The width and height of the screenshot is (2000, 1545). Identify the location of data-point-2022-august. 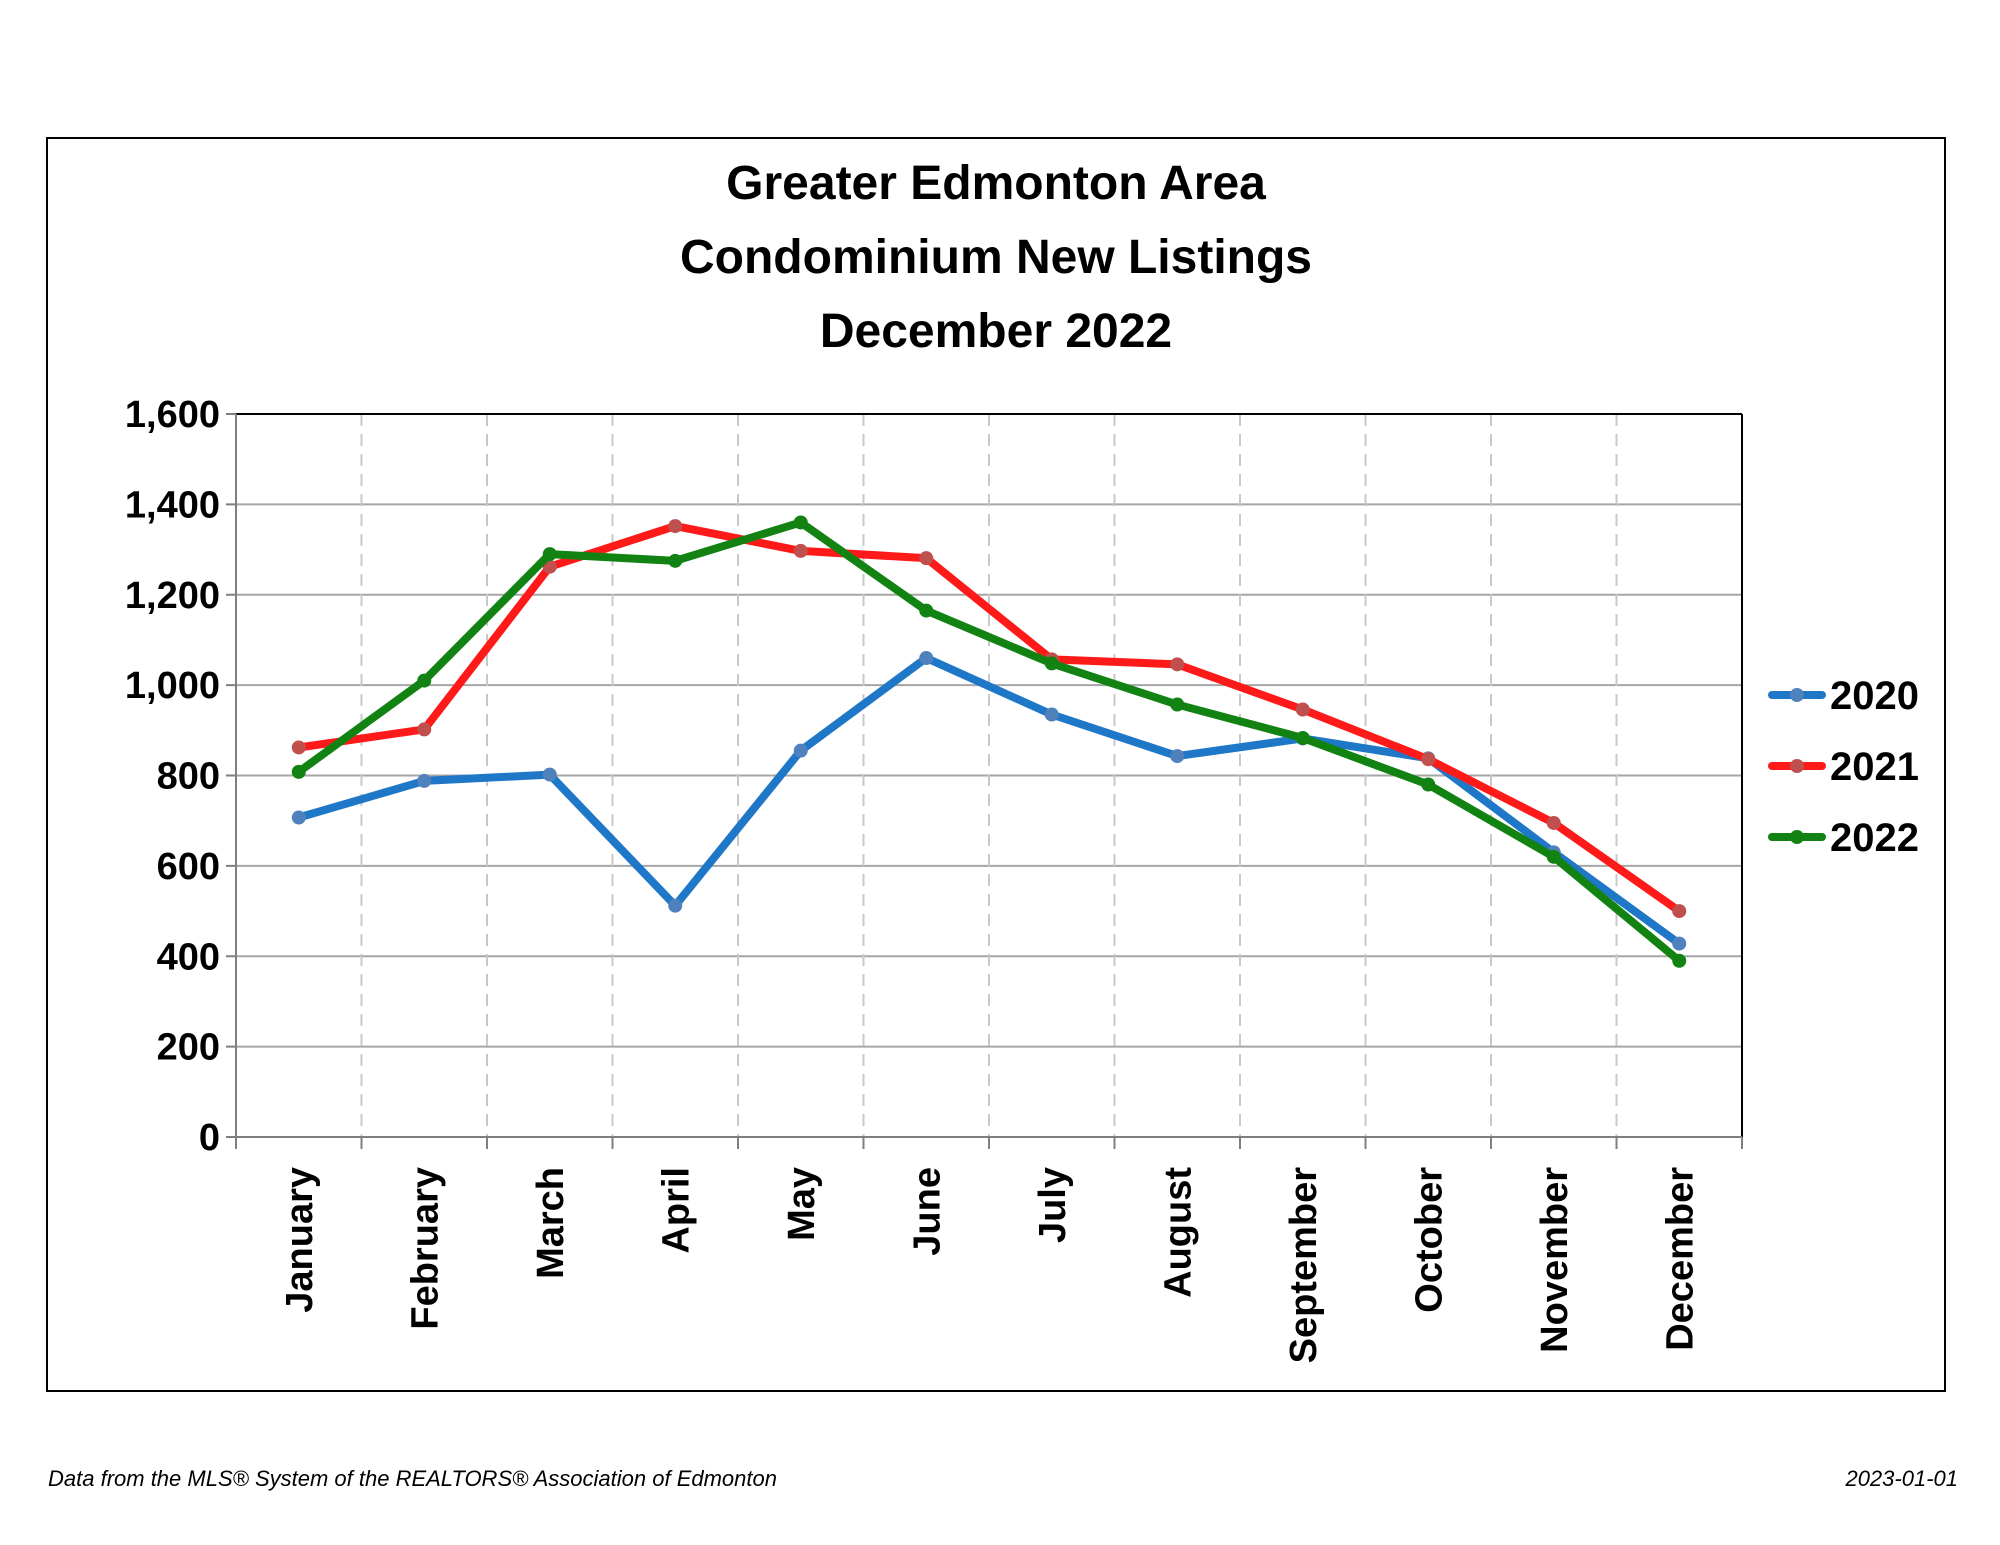
(1177, 704).